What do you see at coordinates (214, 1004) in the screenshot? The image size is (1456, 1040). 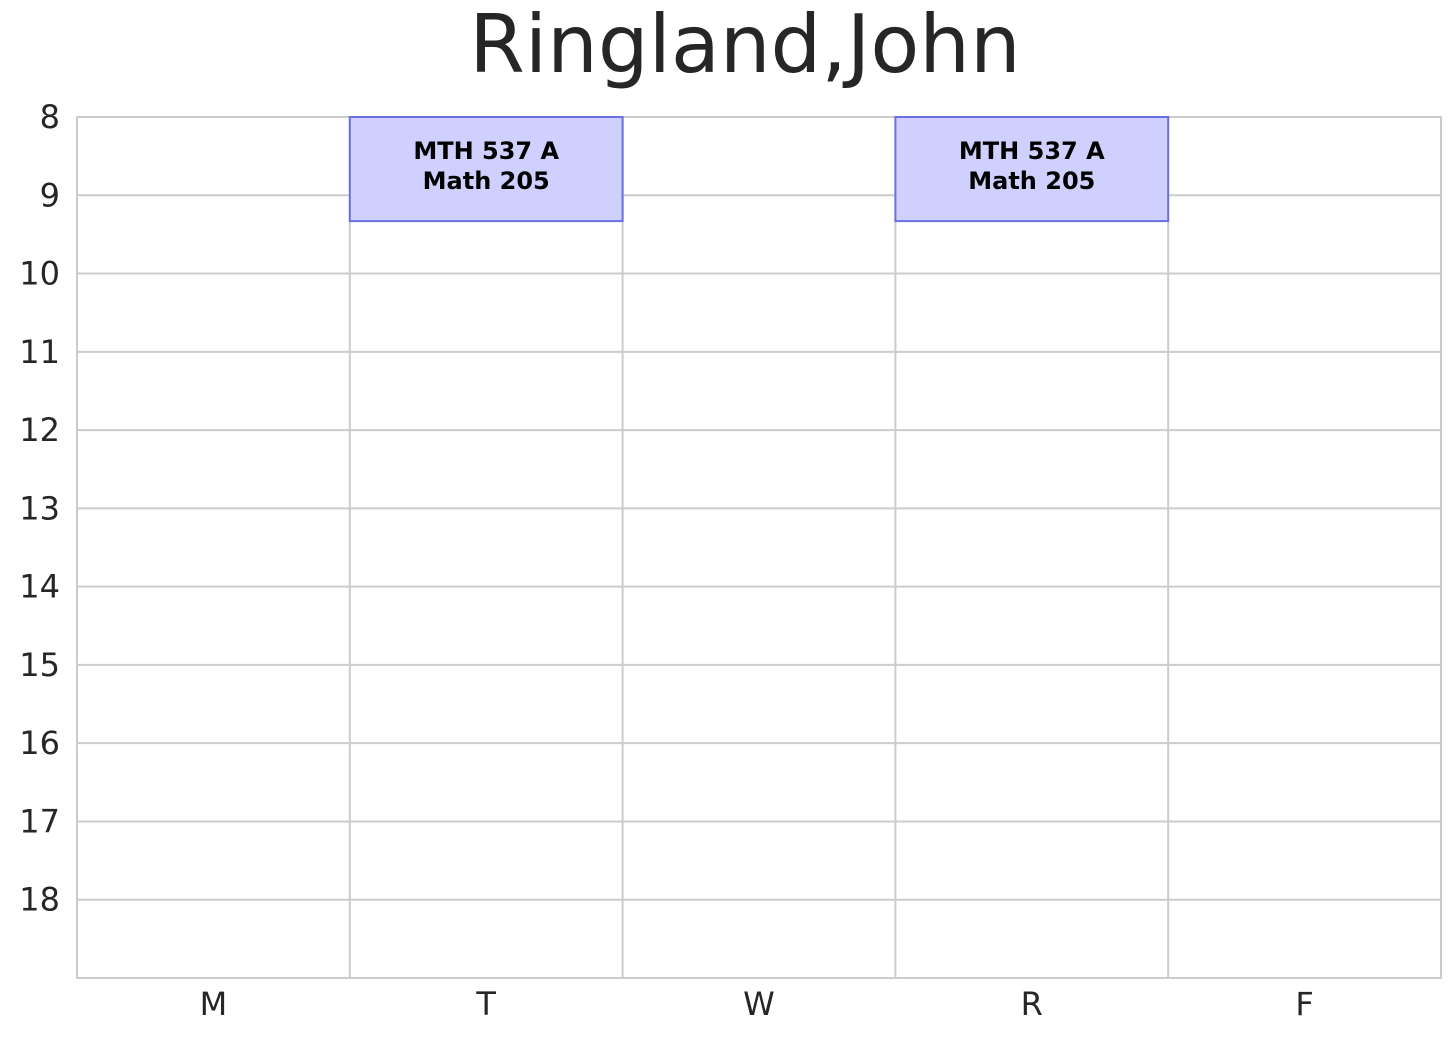 I see `x-tick-label: M` at bounding box center [214, 1004].